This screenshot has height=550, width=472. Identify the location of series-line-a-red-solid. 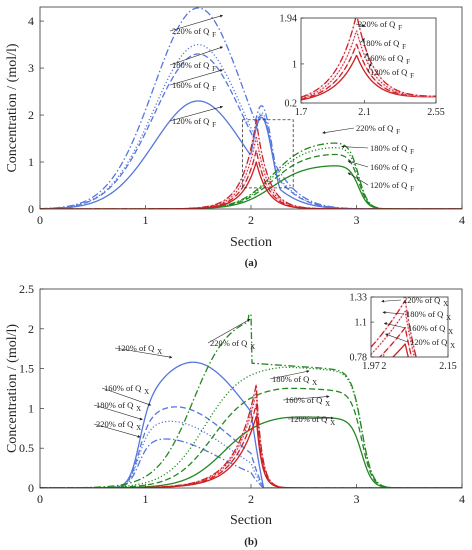
(251, 185).